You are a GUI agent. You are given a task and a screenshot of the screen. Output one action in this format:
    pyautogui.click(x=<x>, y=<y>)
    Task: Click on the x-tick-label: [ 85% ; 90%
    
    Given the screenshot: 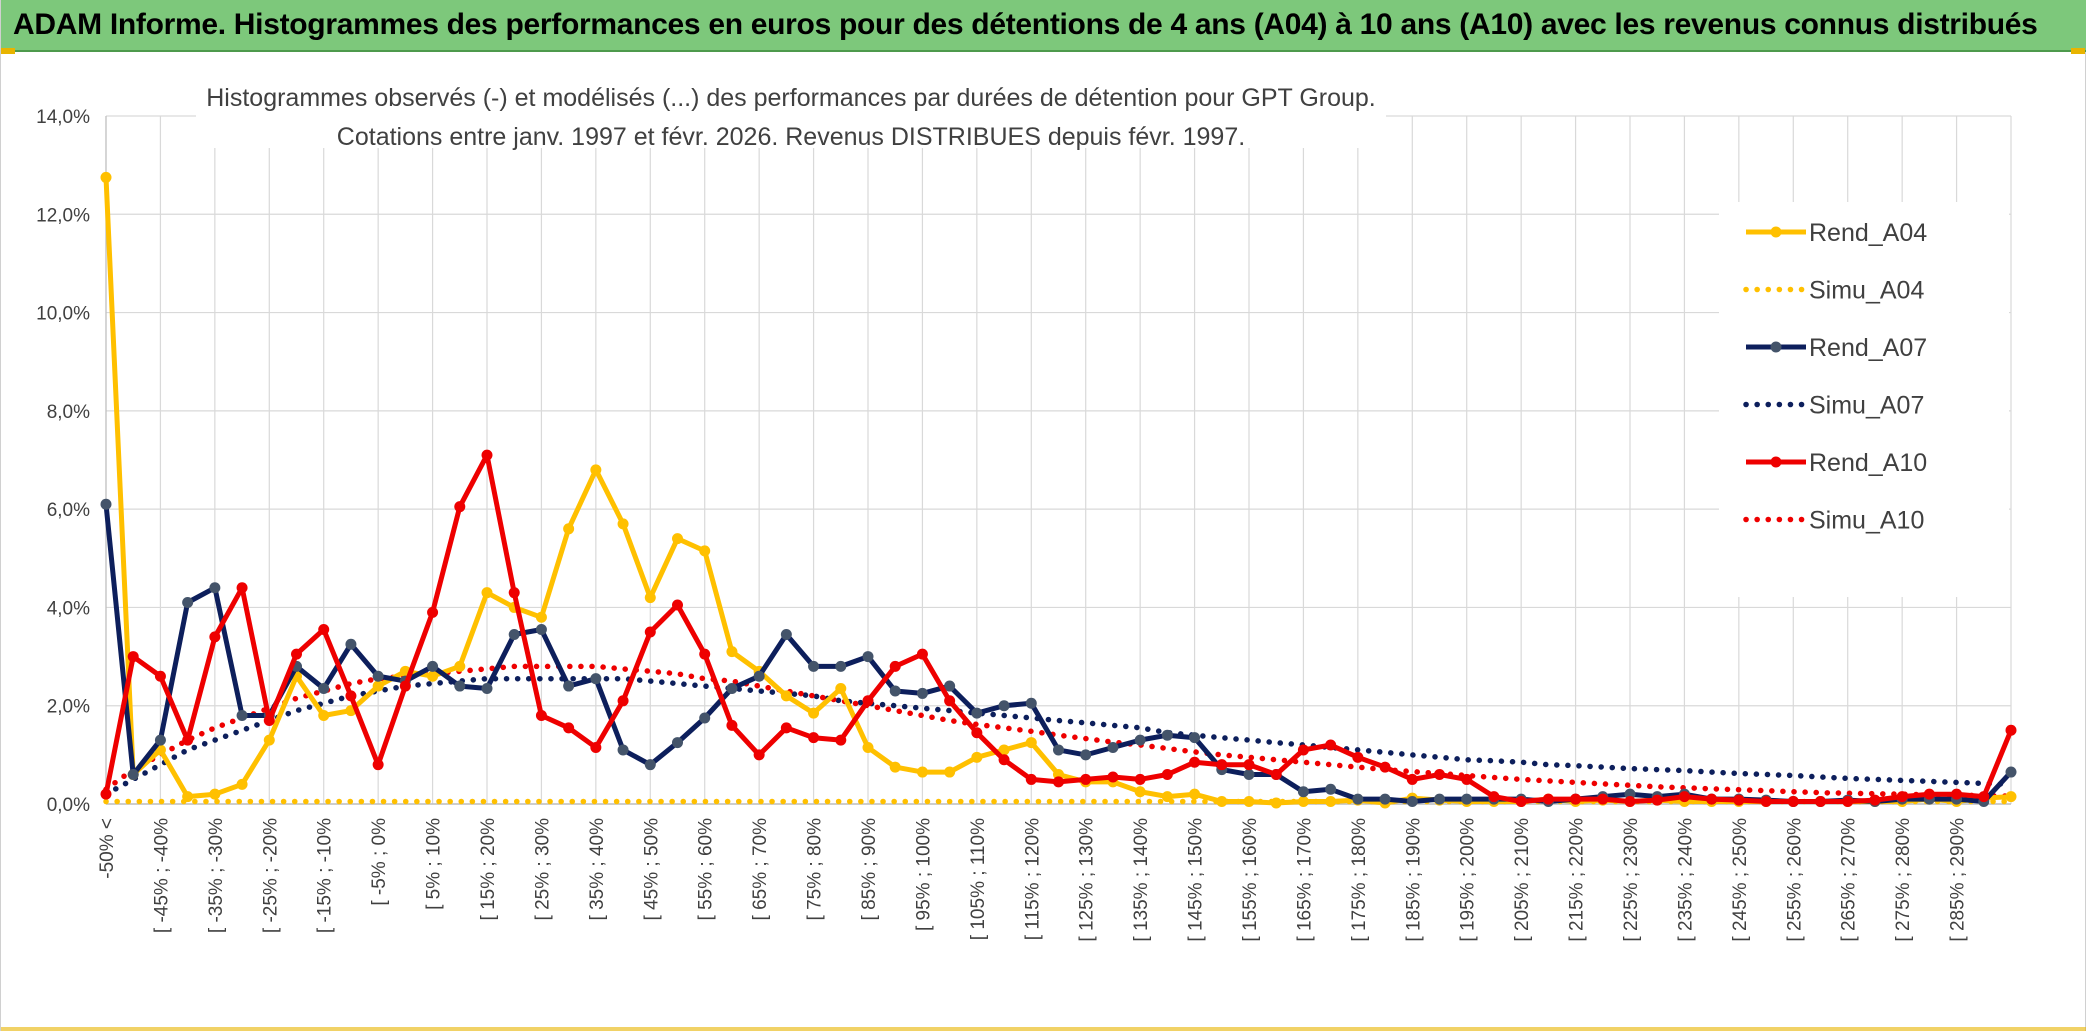 What is the action you would take?
    pyautogui.click(x=869, y=869)
    